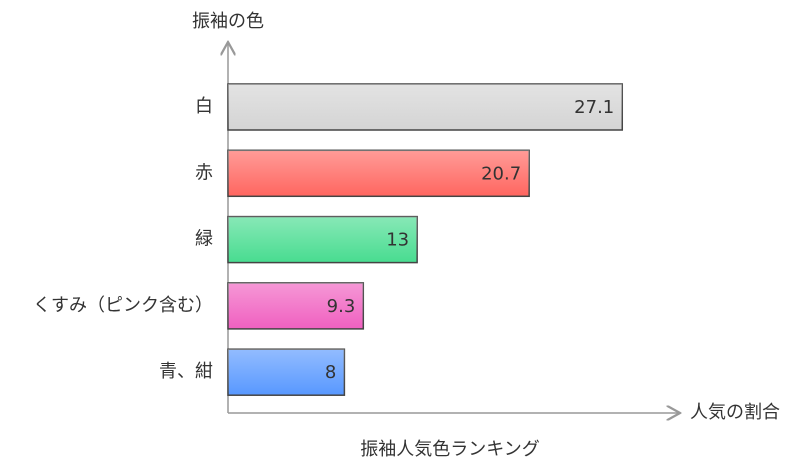 This screenshot has height=474, width=810. What do you see at coordinates (449, 449) in the screenshot?
I see `chart-title: 振袖人気色ランキング` at bounding box center [449, 449].